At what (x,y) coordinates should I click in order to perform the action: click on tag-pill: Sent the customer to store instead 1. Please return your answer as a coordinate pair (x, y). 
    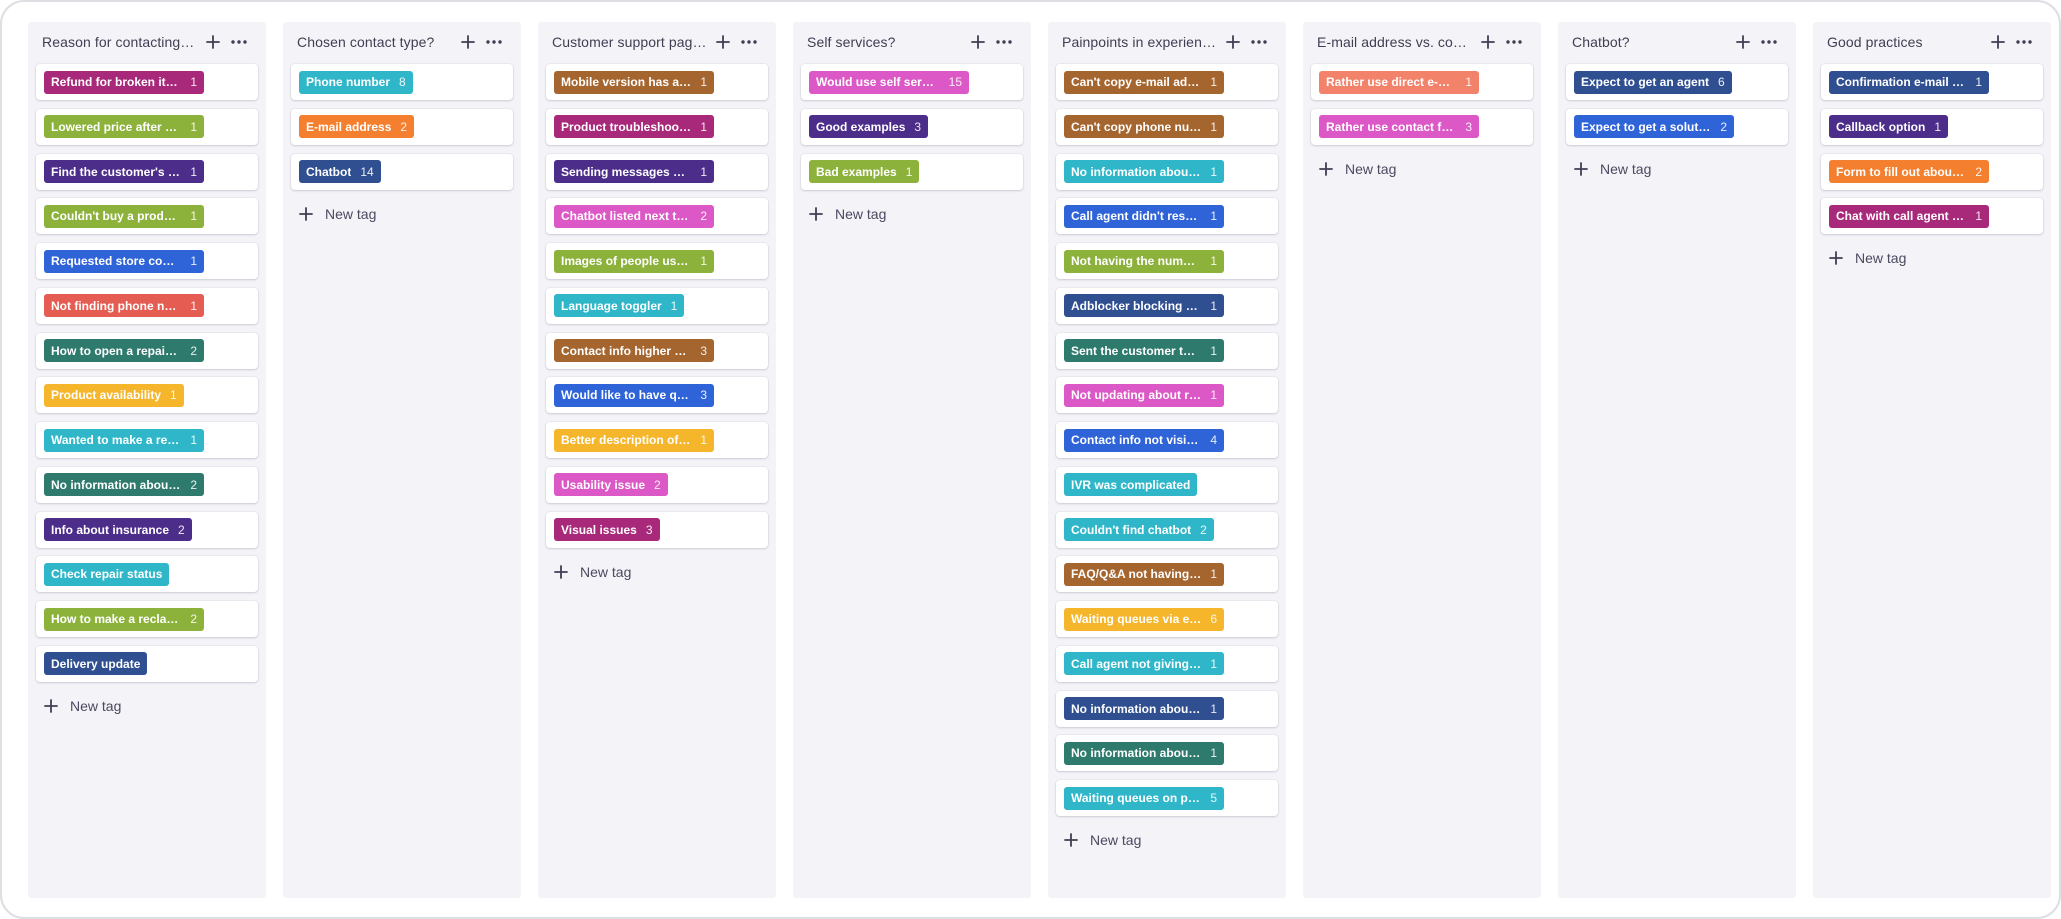
    Looking at the image, I should click on (1144, 350).